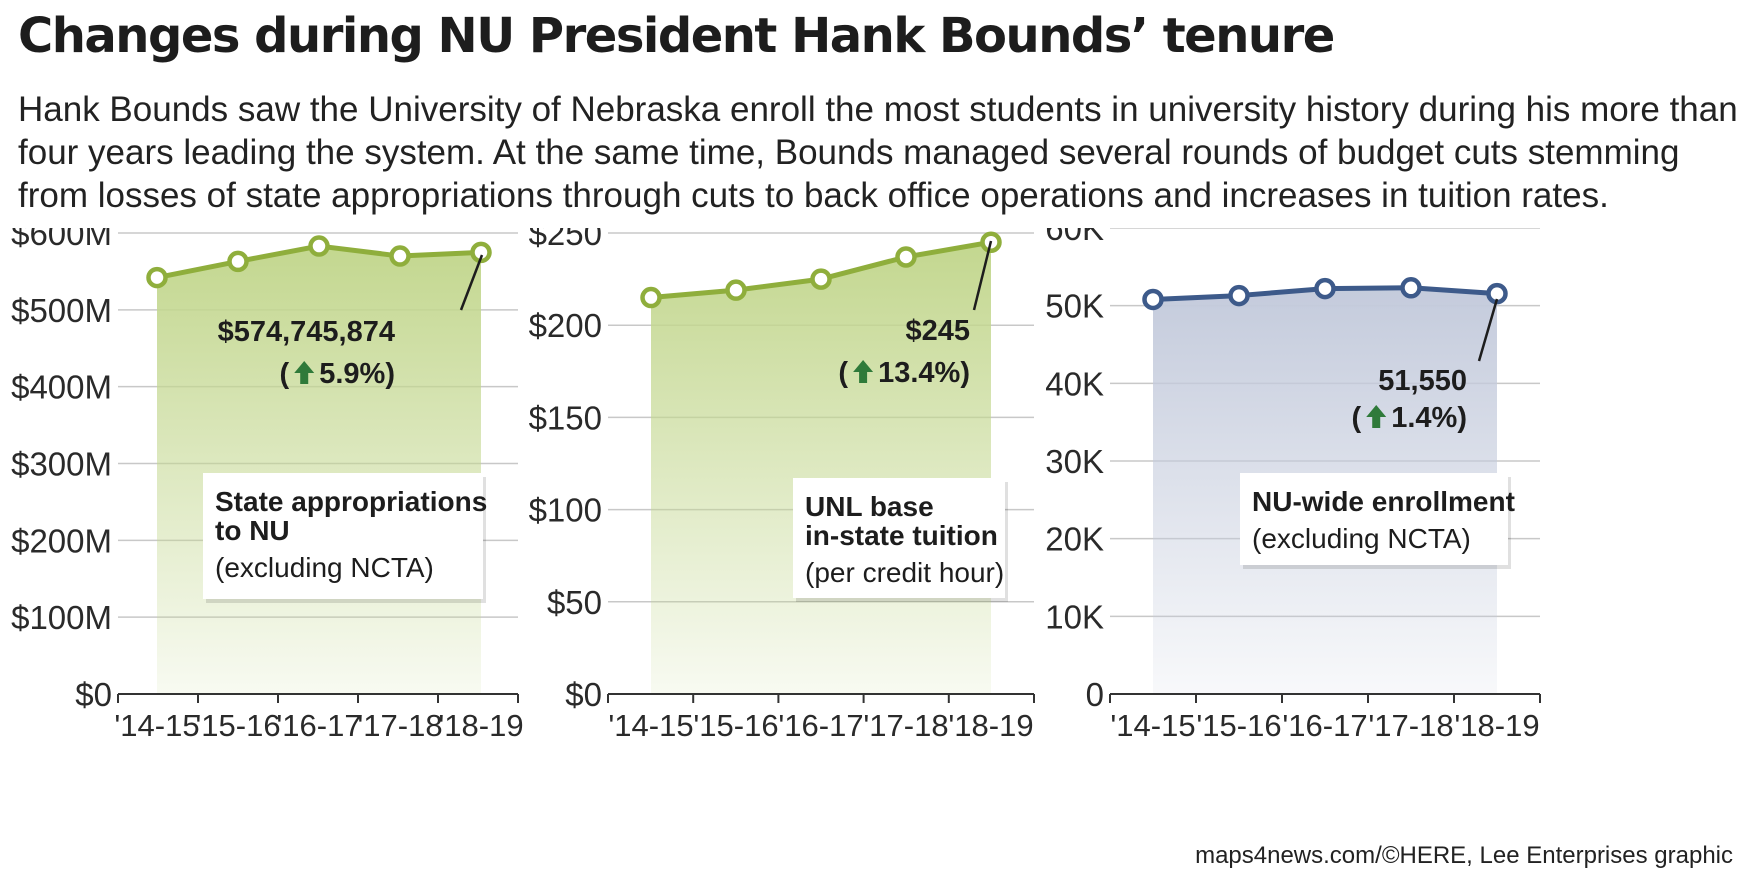  I want to click on legend-title: State appropriations, so click(351, 501).